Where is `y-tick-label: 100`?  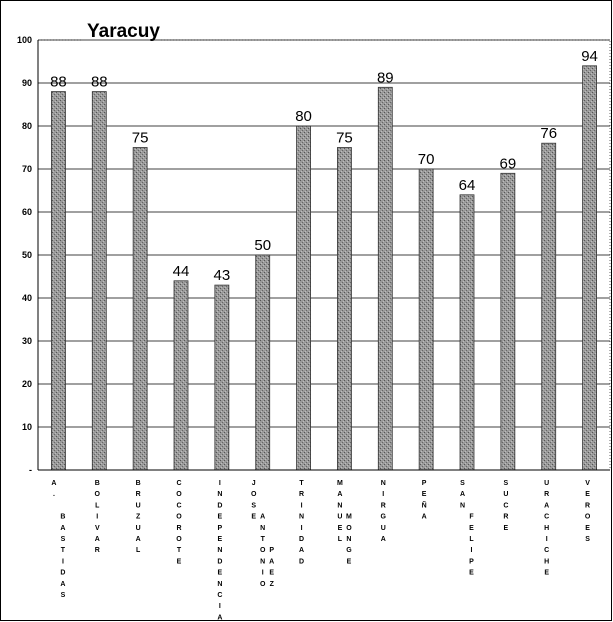
y-tick-label: 100 is located at coordinates (24, 40).